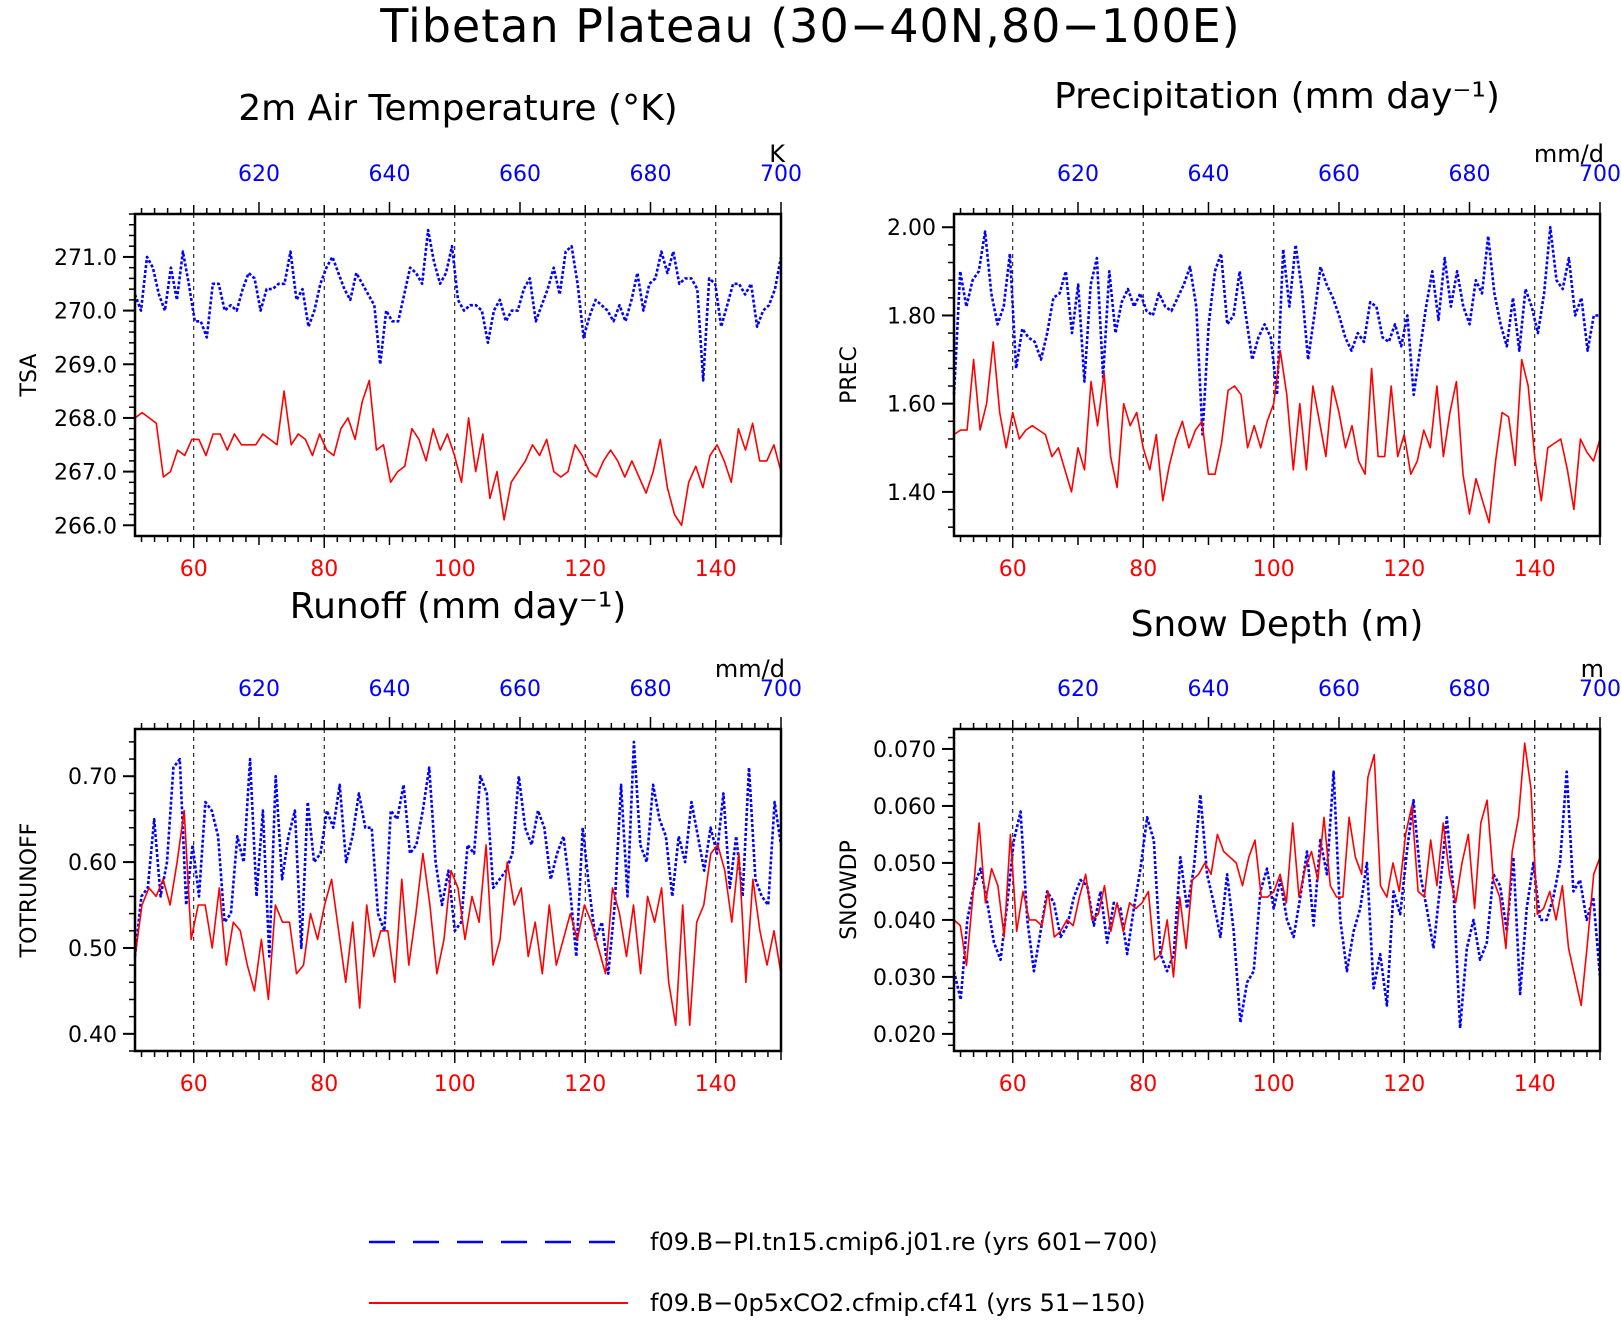  I want to click on y-tick-label: 0.60, so click(92, 863).